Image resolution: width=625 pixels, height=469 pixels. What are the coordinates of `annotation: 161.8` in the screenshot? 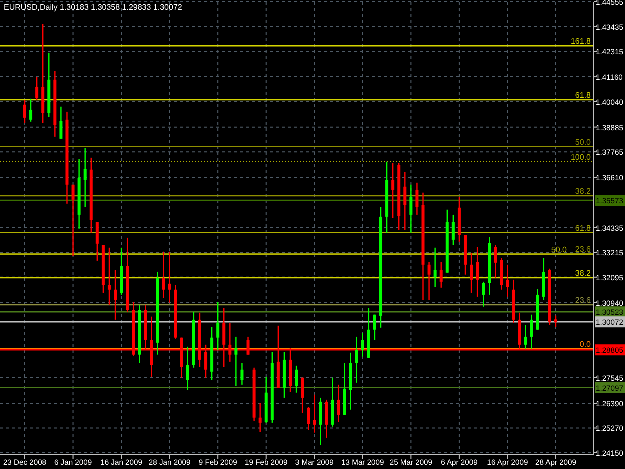 It's located at (581, 41).